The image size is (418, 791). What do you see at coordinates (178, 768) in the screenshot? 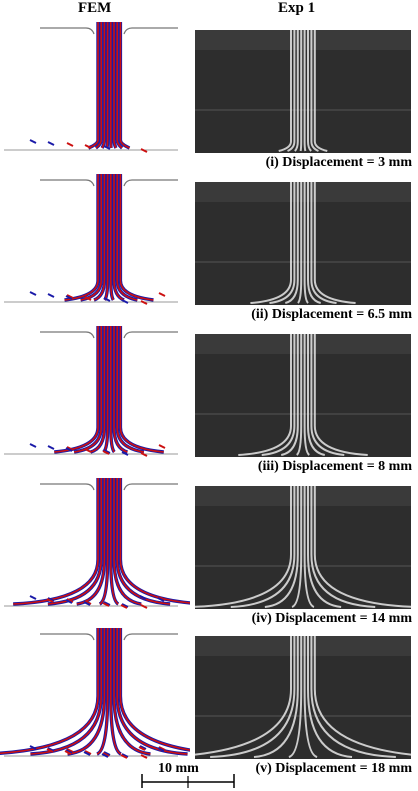
I see `scale-bar-label: 10 mm` at bounding box center [178, 768].